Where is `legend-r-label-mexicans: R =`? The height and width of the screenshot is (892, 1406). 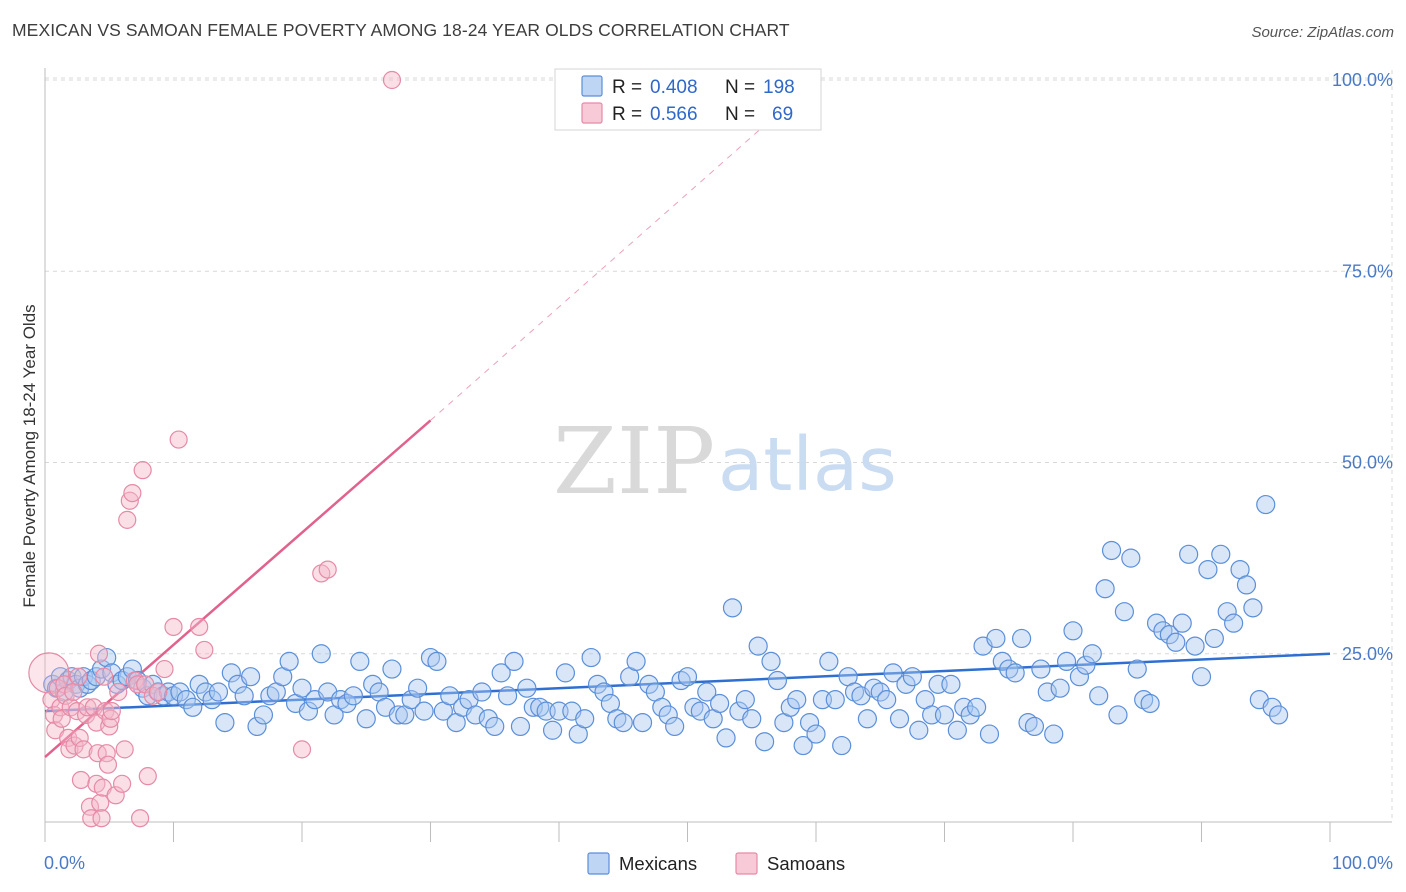
legend-r-label-mexicans: R = is located at coordinates (627, 87).